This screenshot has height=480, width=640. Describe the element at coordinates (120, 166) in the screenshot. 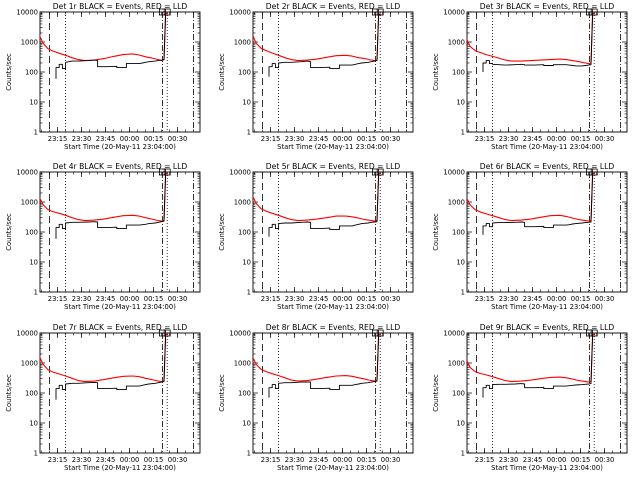

I see `panel-title: Det 4r BLACK = Events, RED = LLD` at that location.